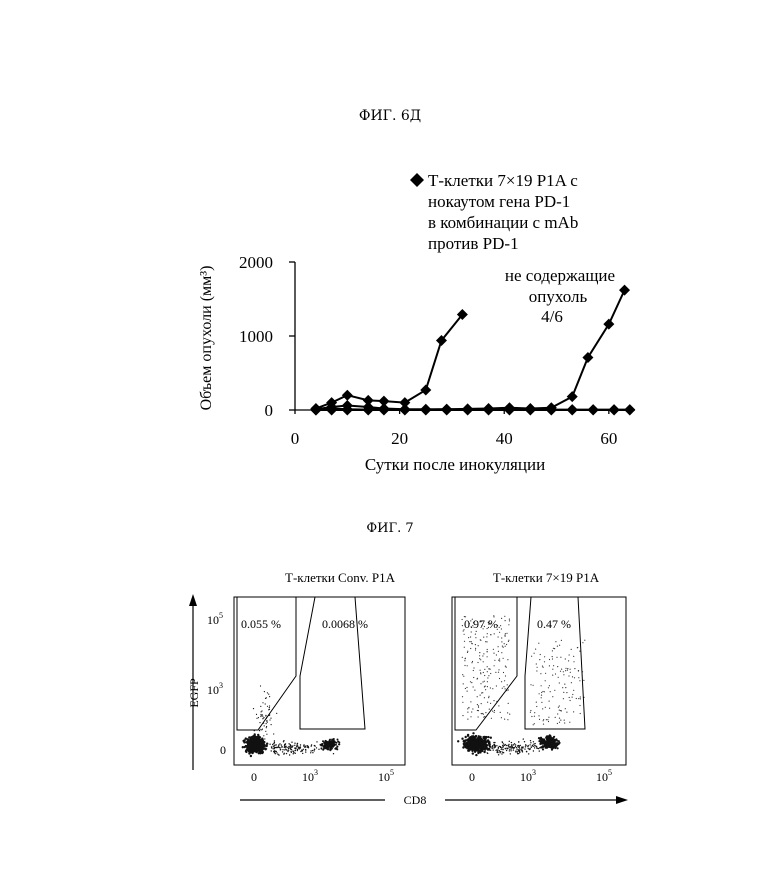  I want to click on y-axis-label: EGFP, so click(194, 693).